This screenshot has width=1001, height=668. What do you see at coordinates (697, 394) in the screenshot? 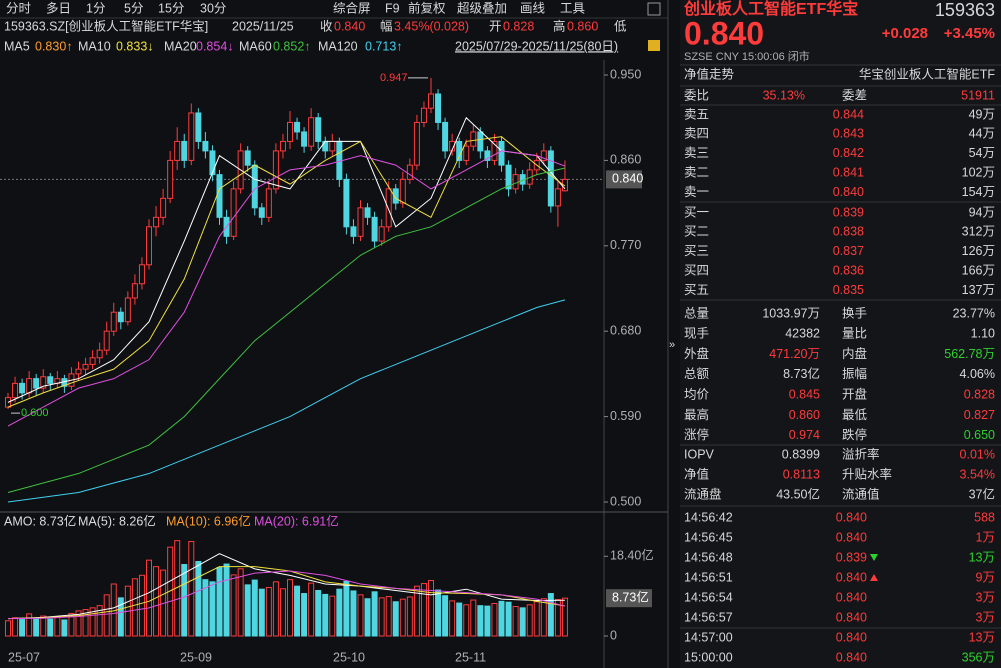
I see `stat-label: 均价` at bounding box center [697, 394].